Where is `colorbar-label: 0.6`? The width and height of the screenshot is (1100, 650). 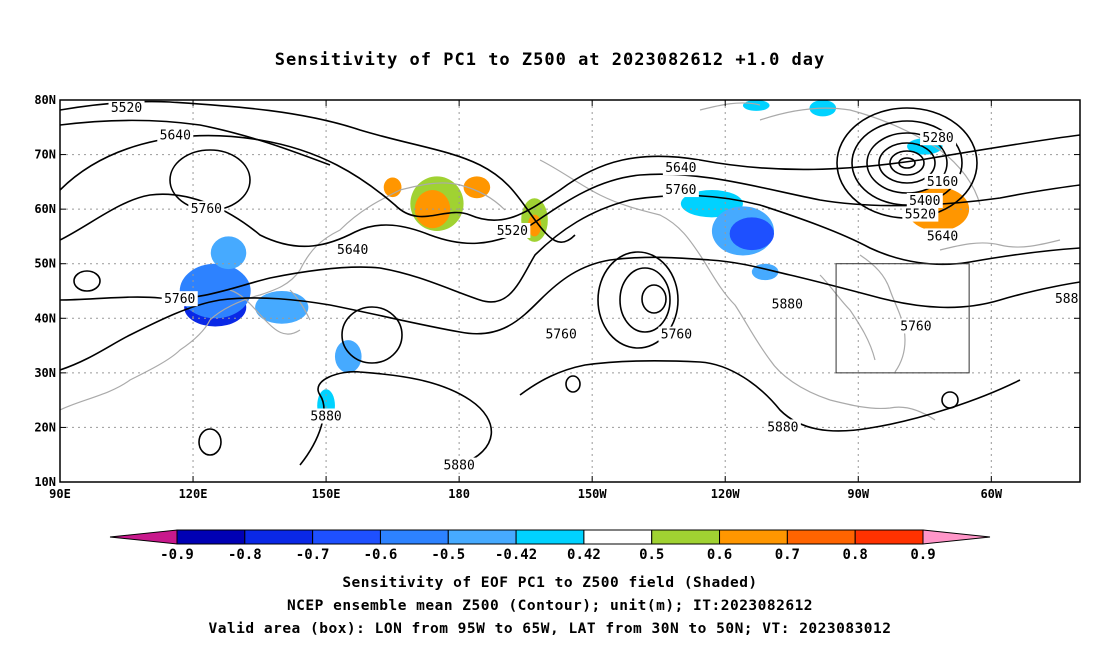
colorbar-label: 0.6 is located at coordinates (719, 555).